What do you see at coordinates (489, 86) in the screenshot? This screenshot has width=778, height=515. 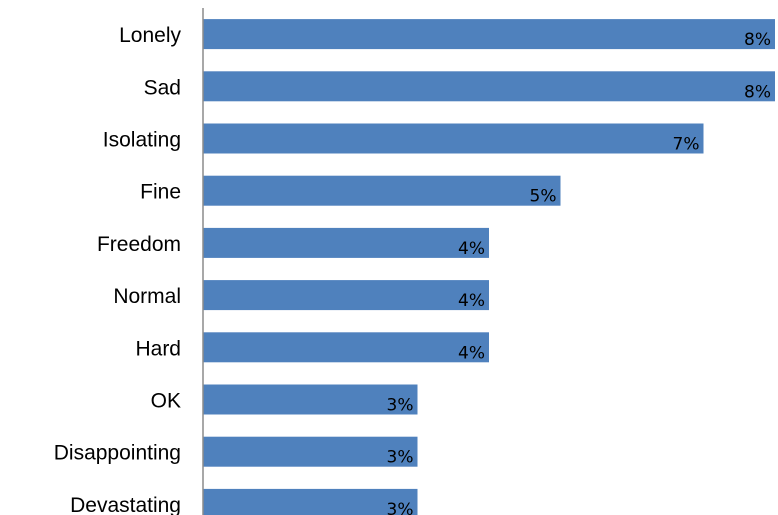 I see `bar-sad` at bounding box center [489, 86].